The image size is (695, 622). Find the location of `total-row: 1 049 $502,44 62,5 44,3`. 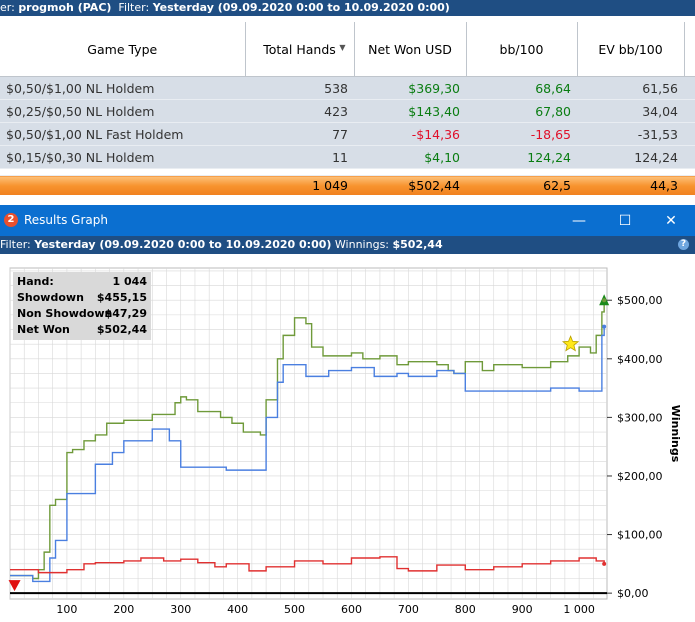

total-row: 1 049 $502,44 62,5 44,3 is located at coordinates (347, 185).